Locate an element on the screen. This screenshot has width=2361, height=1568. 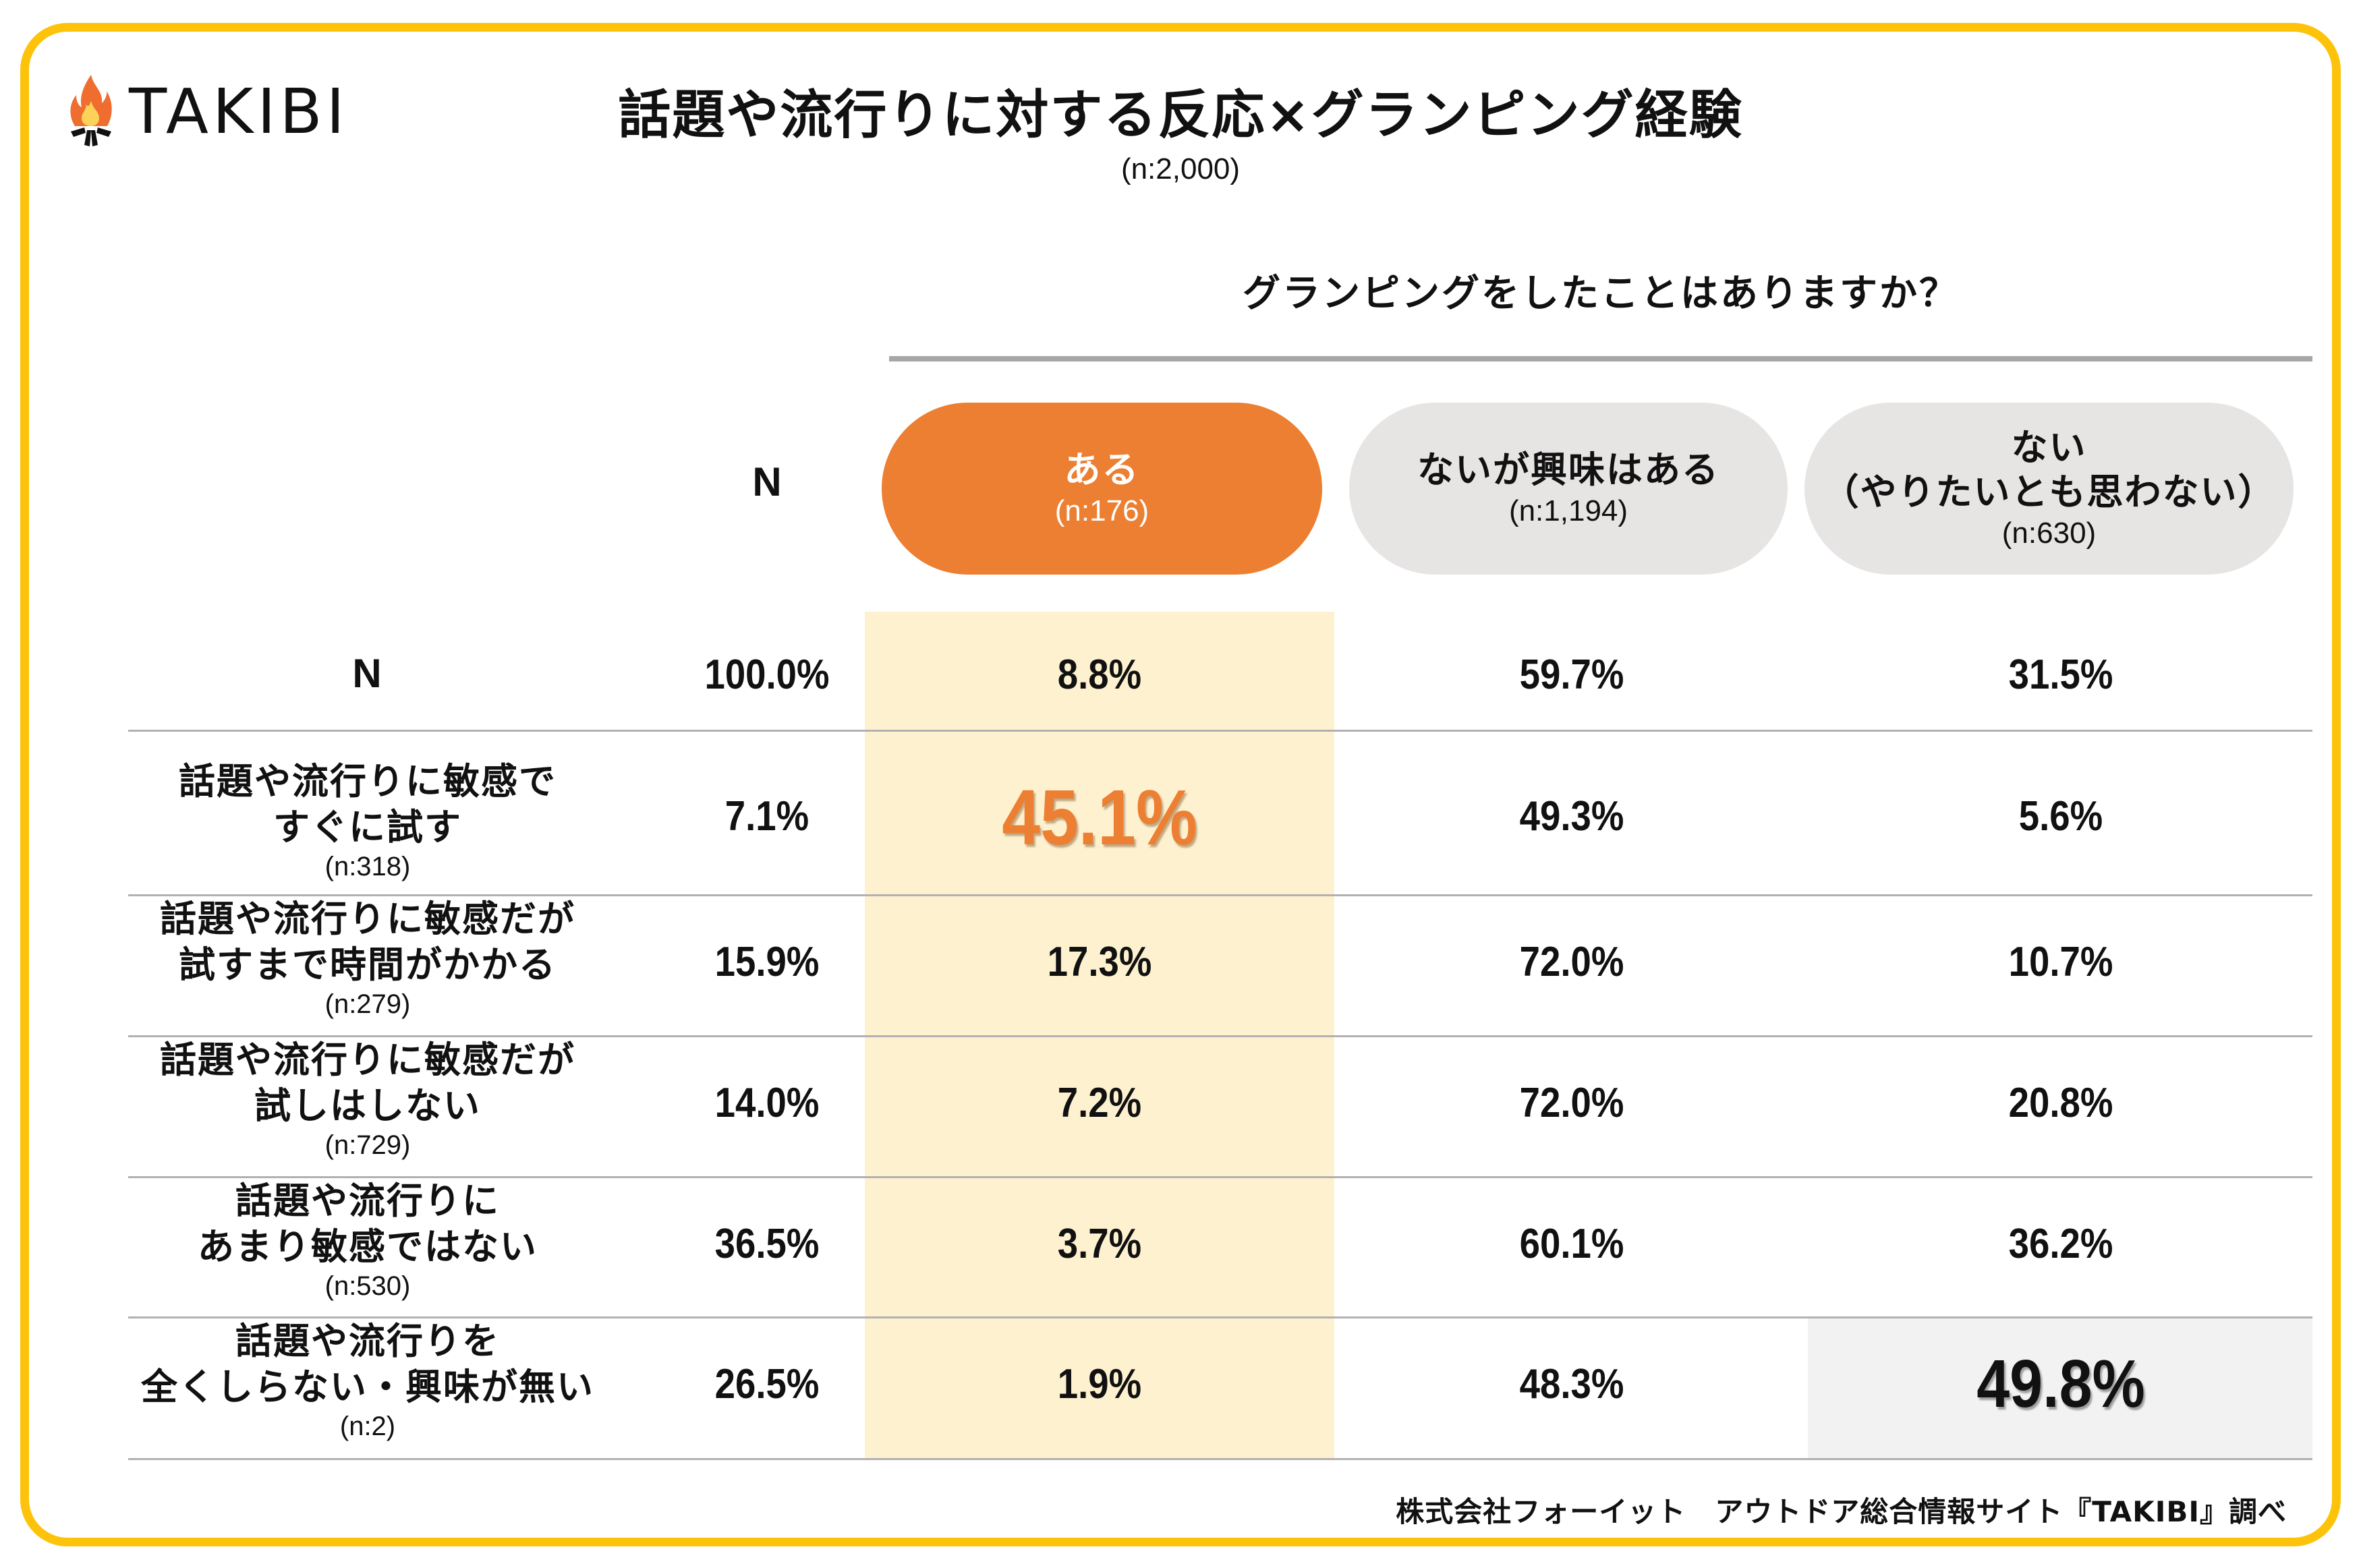
row-sample: (n:279) is located at coordinates (368, 1004).